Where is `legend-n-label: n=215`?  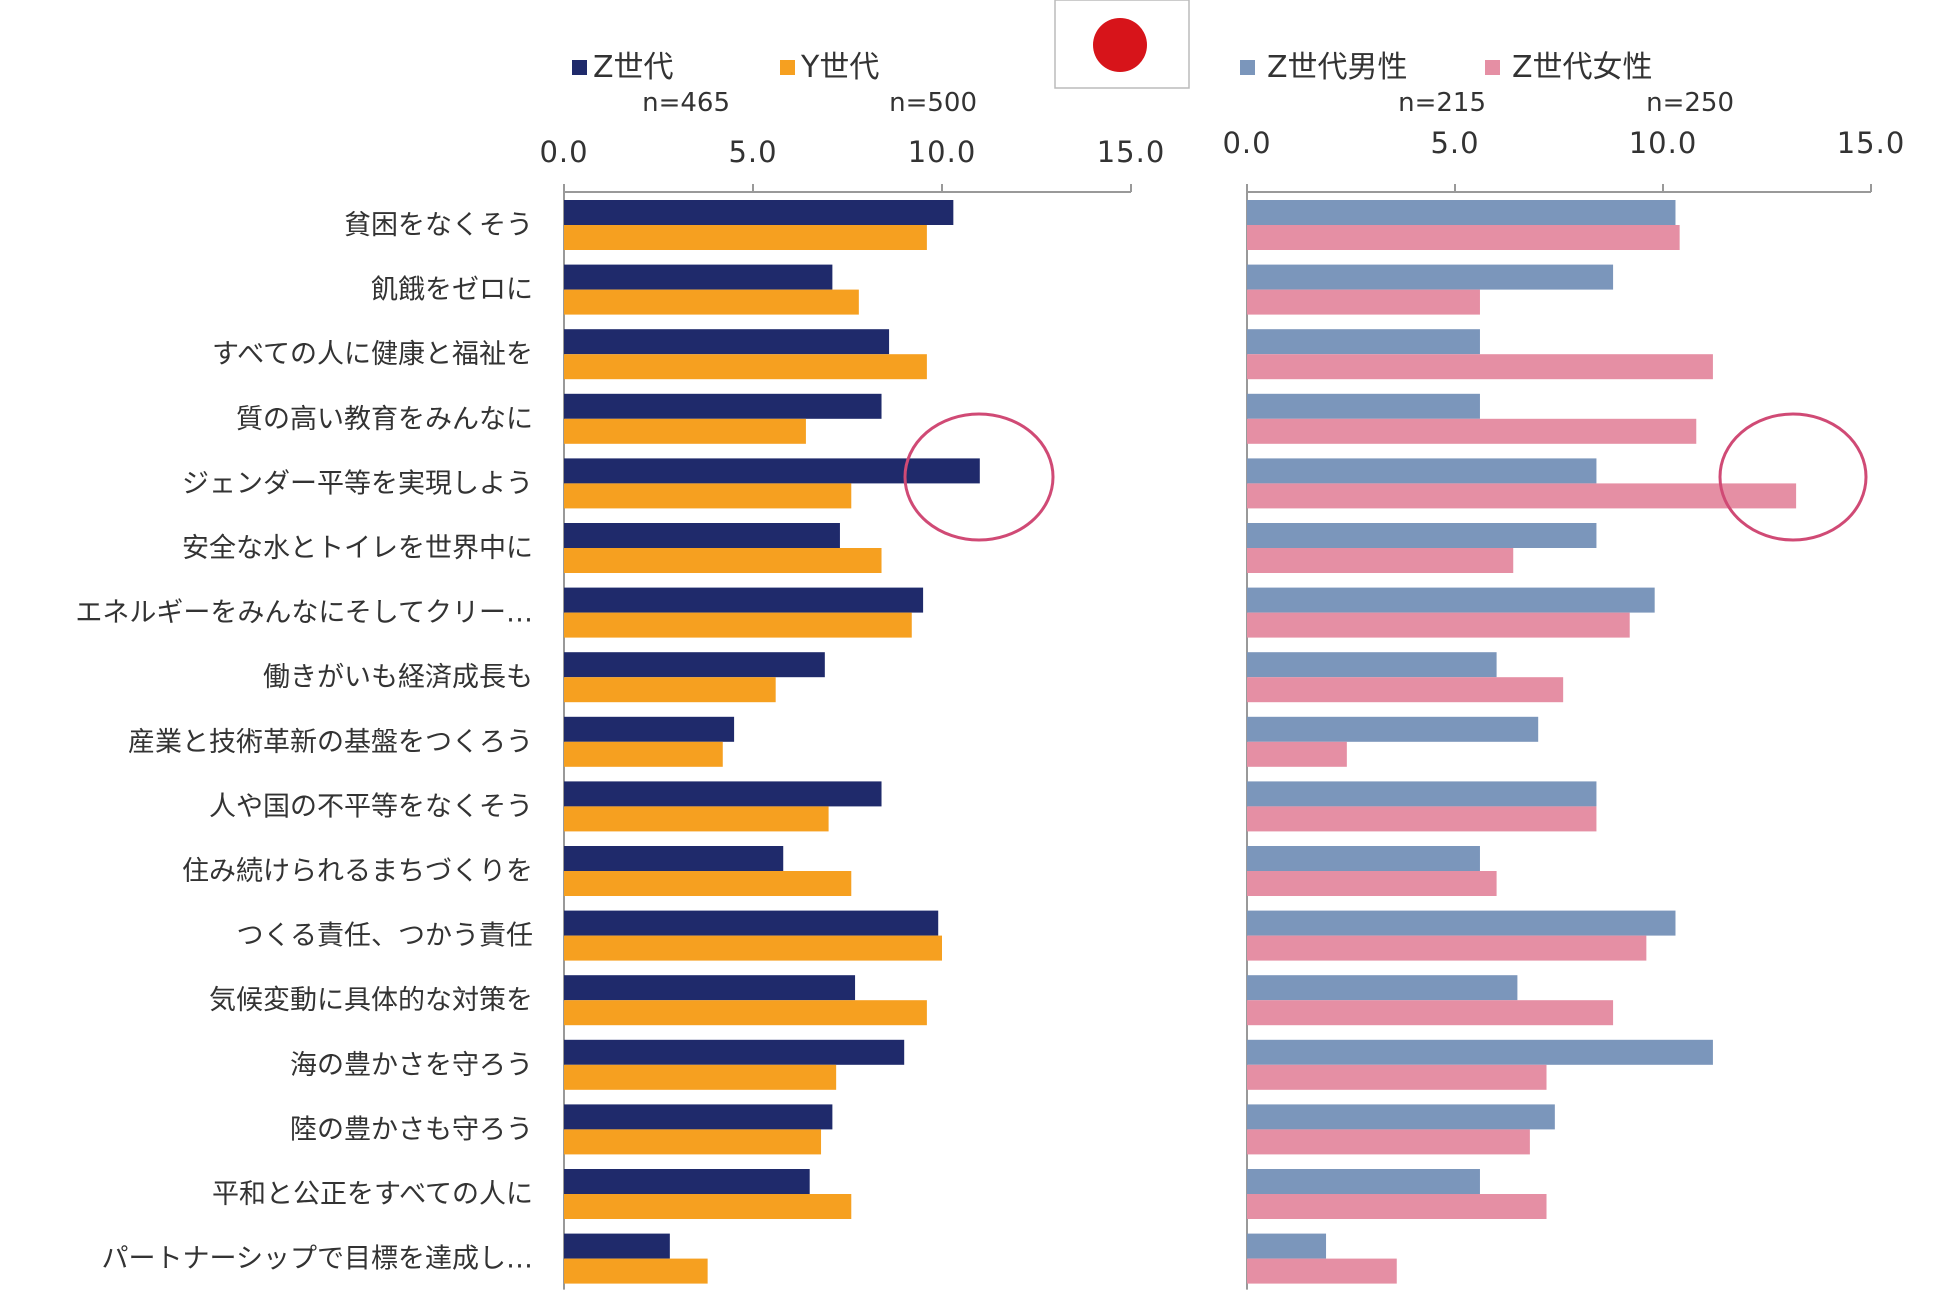 legend-n-label: n=215 is located at coordinates (1442, 103).